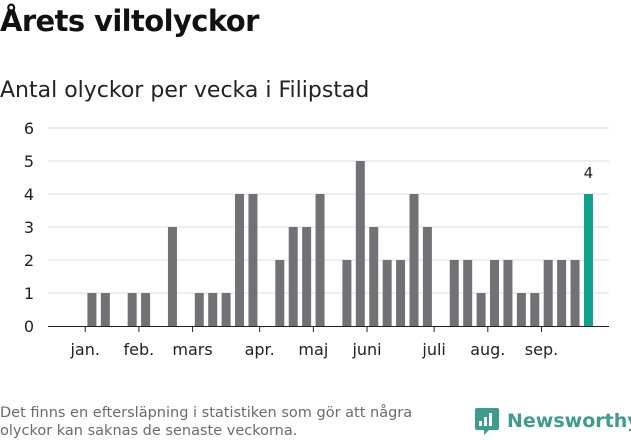  I want to click on y-axis-ticks: 0 1 2 3 4 5 6, so click(29, 227).